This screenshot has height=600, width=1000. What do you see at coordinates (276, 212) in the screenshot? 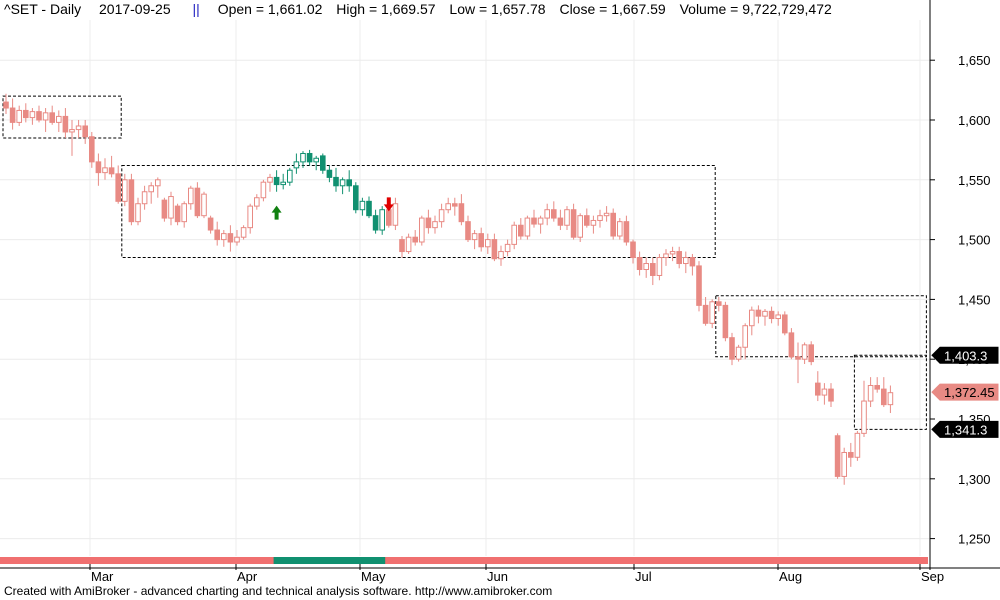
I see `buy-arrow-icon` at bounding box center [276, 212].